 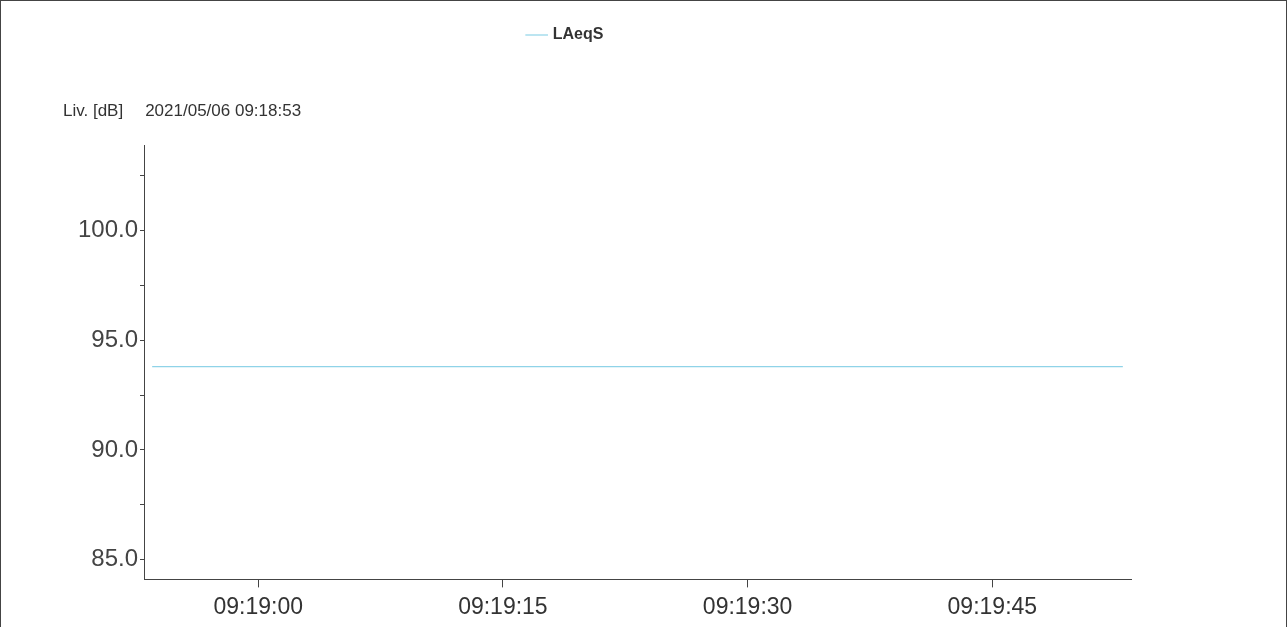 What do you see at coordinates (747, 605) in the screenshot?
I see `x-tick-label: 09:19:30` at bounding box center [747, 605].